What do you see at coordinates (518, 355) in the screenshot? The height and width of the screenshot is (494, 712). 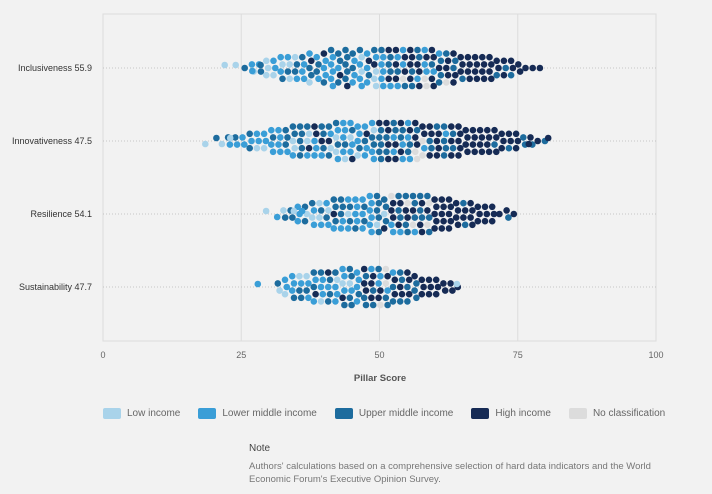 I see `x-tick-label: 75` at bounding box center [518, 355].